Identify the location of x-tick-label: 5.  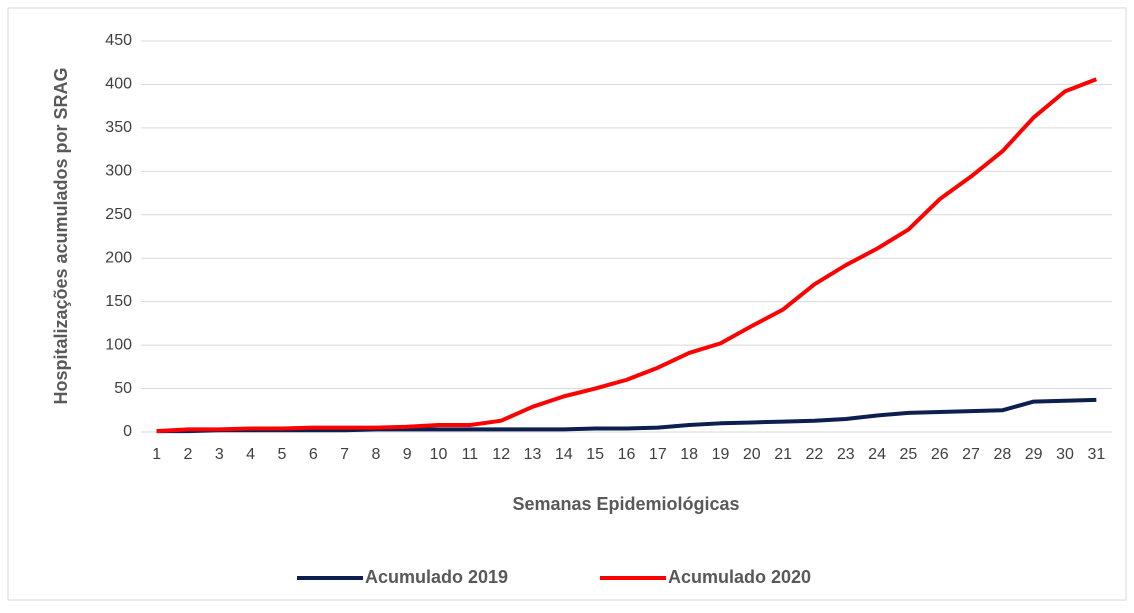
(281, 454).